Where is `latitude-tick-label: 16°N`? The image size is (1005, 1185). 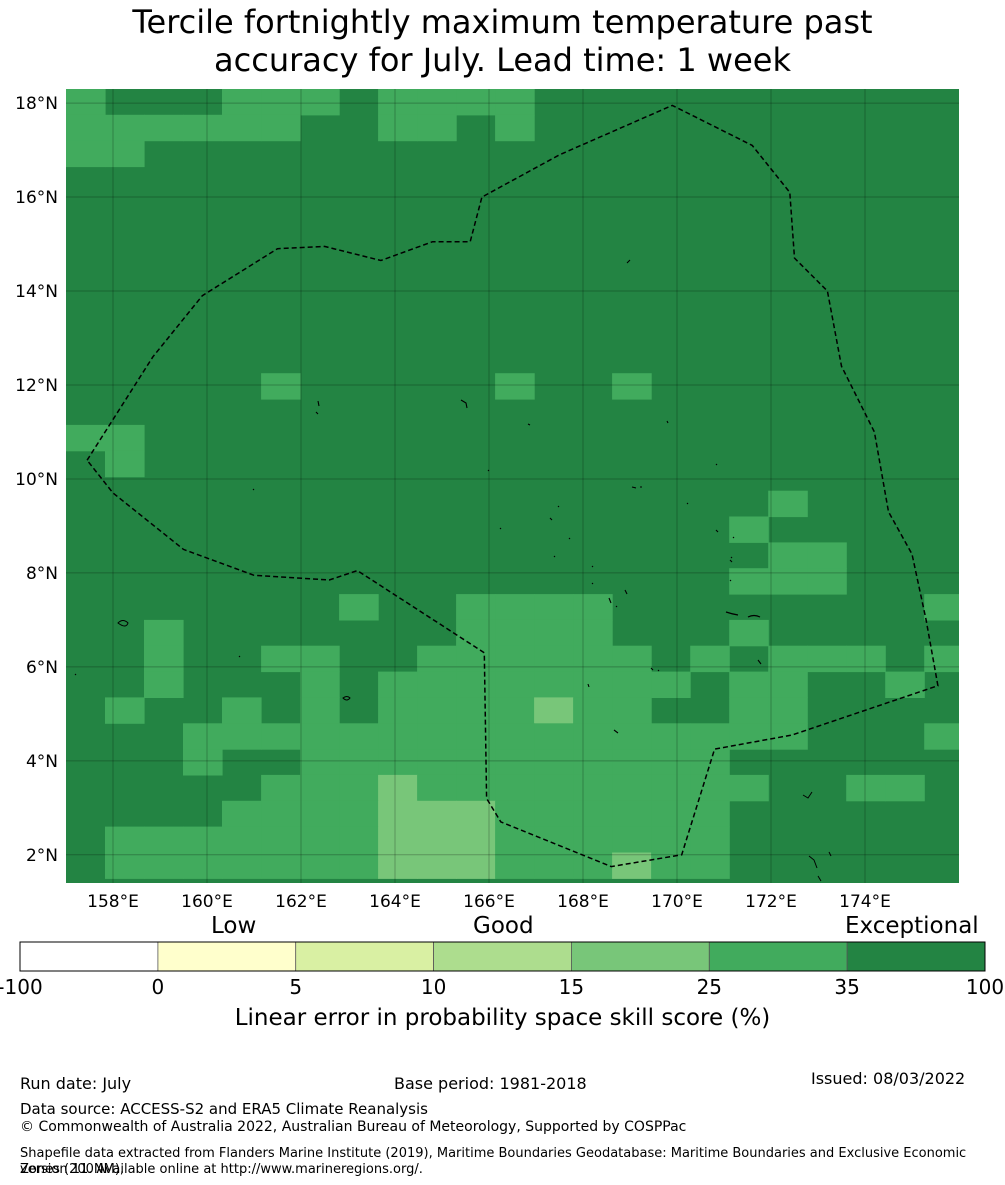
latitude-tick-label: 16°N is located at coordinates (36, 198).